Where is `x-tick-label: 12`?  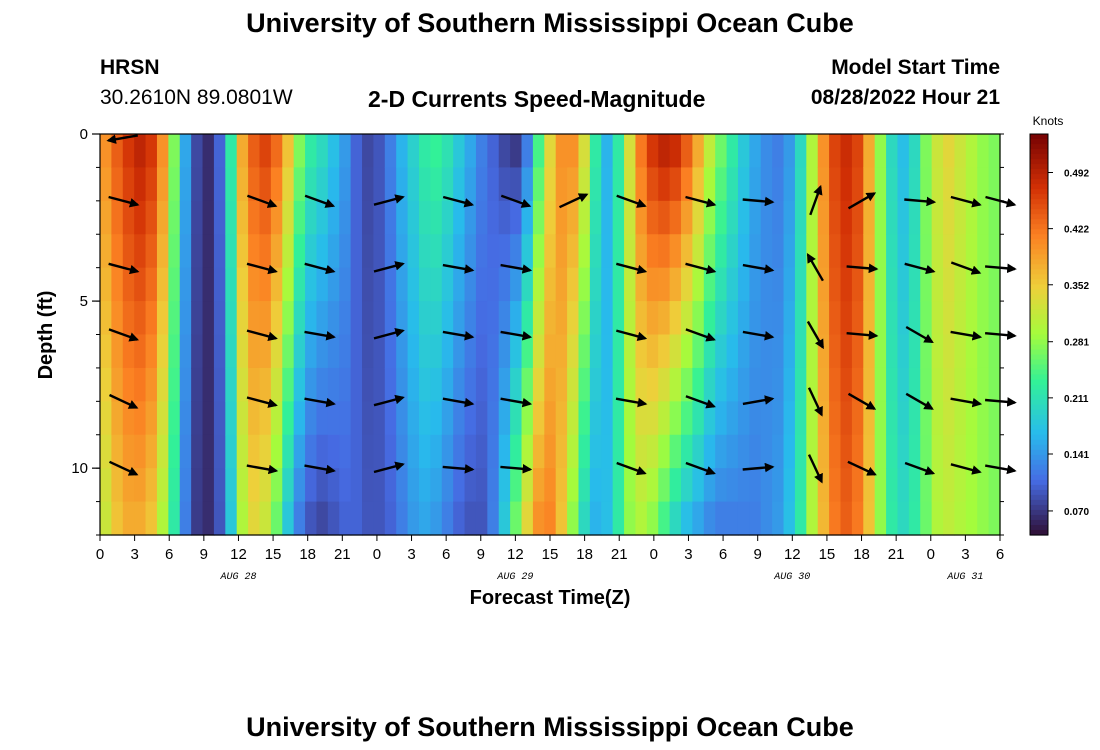
x-tick-label: 12 is located at coordinates (238, 554).